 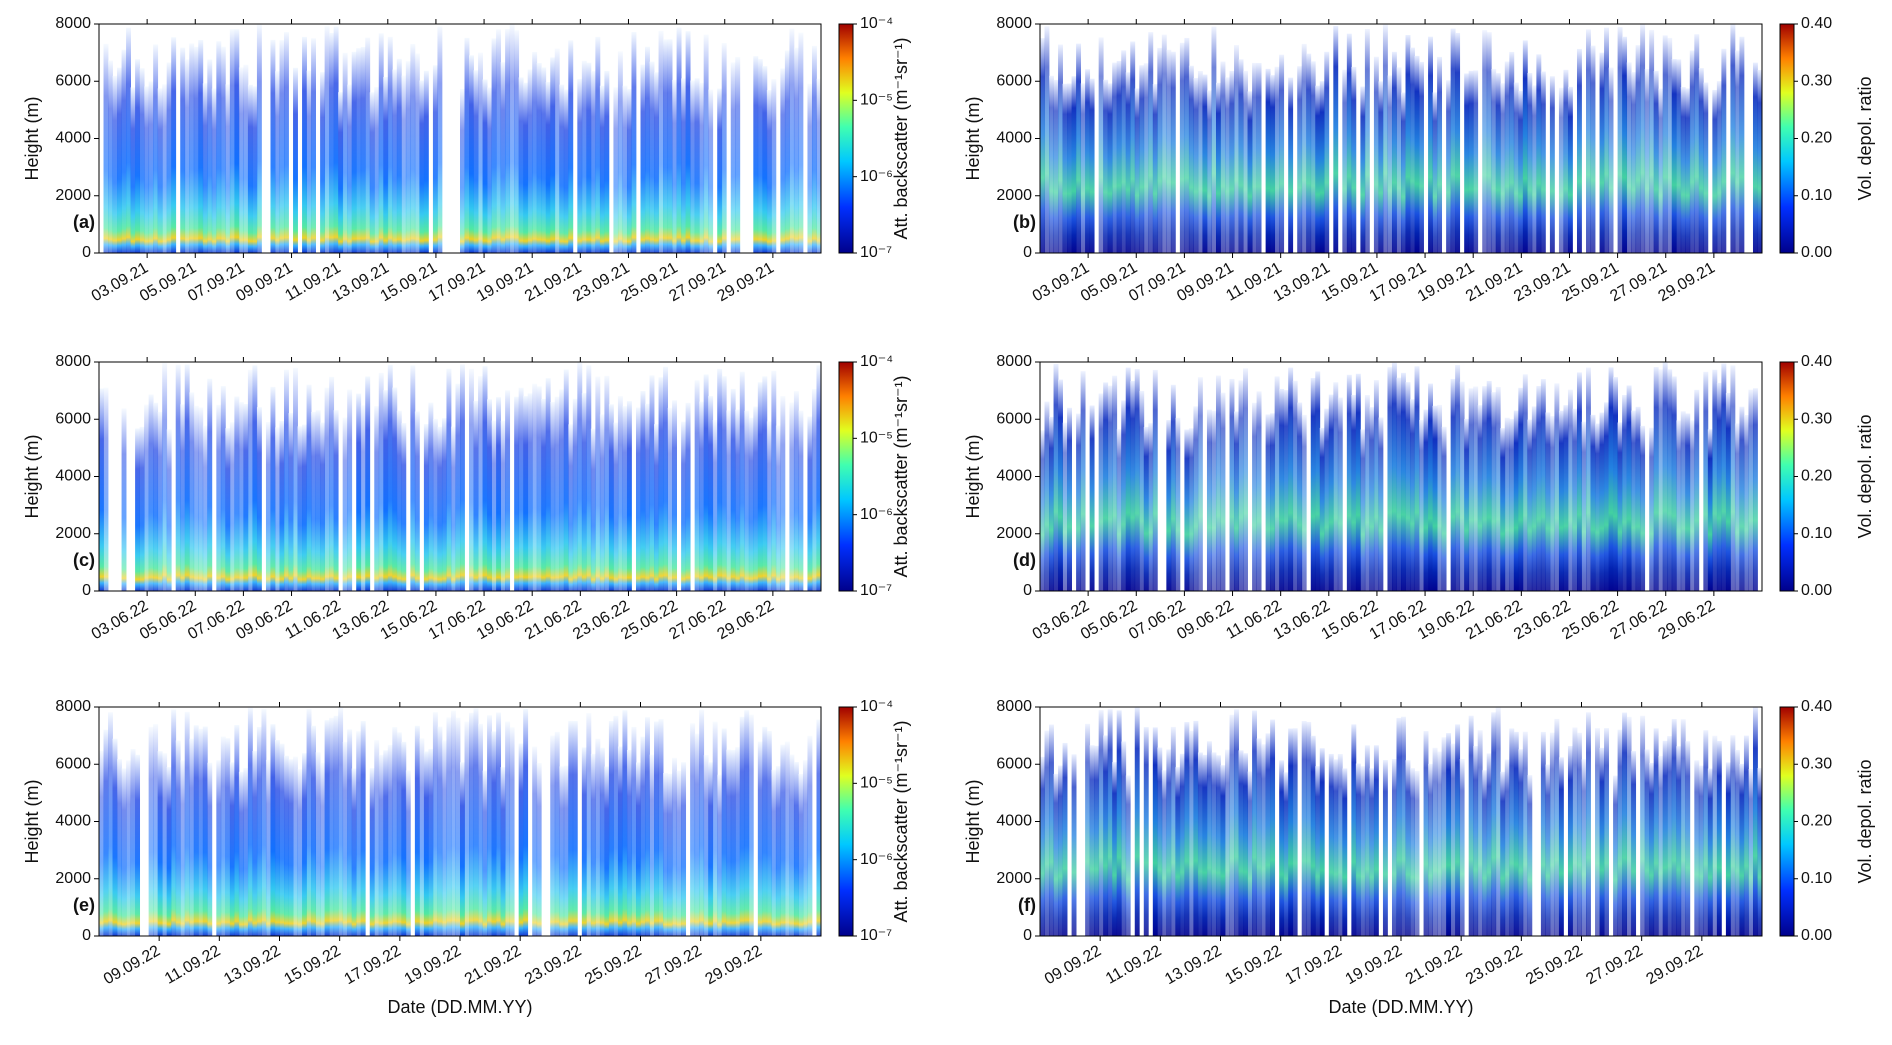 I want to click on panel-label: (c), so click(x=84, y=560).